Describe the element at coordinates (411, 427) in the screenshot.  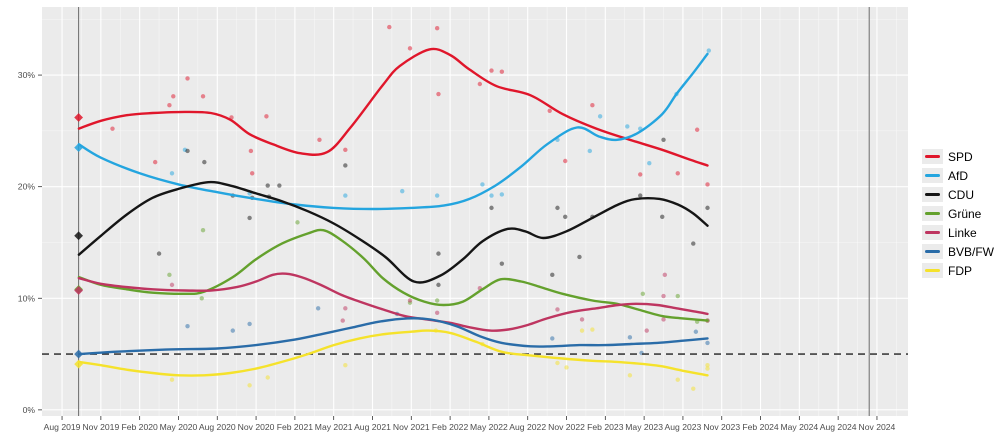
I see `x-axis-label: Nov 2021` at that location.